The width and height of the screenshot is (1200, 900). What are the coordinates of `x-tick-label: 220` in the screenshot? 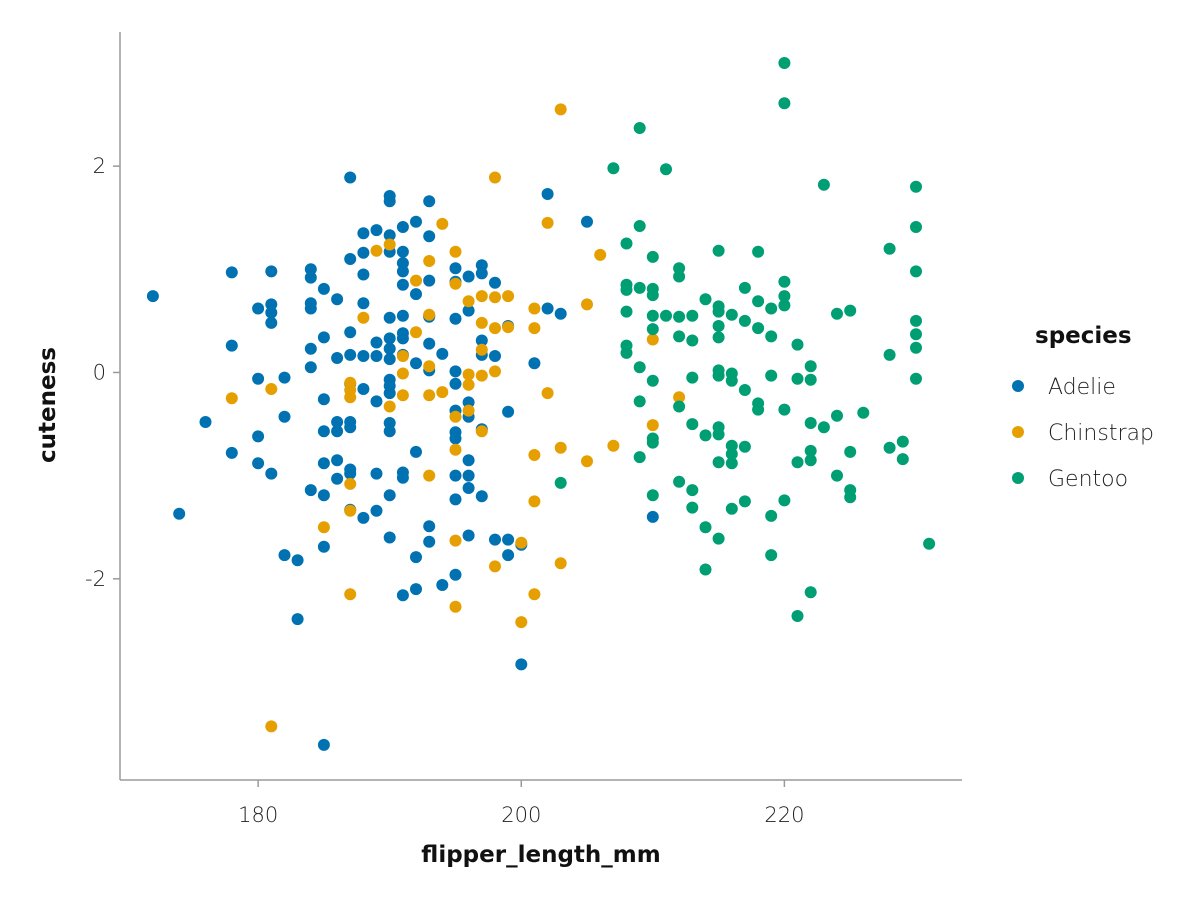 It's located at (784, 815).